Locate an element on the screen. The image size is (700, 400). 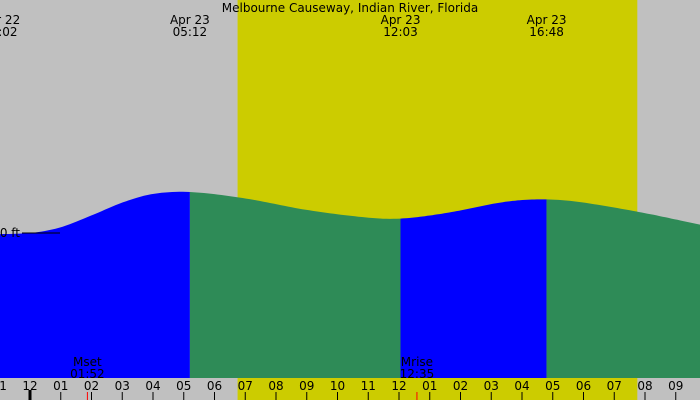
extreme-time-label: 12:03 is located at coordinates (400, 32).